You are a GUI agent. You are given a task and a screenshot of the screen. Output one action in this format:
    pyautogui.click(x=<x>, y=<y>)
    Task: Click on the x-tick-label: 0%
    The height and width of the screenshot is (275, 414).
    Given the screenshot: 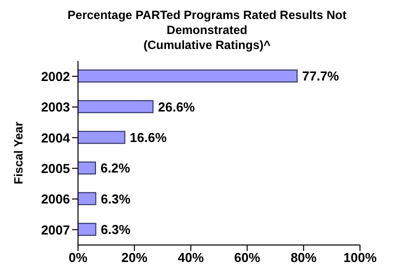 What is the action you would take?
    pyautogui.click(x=78, y=258)
    